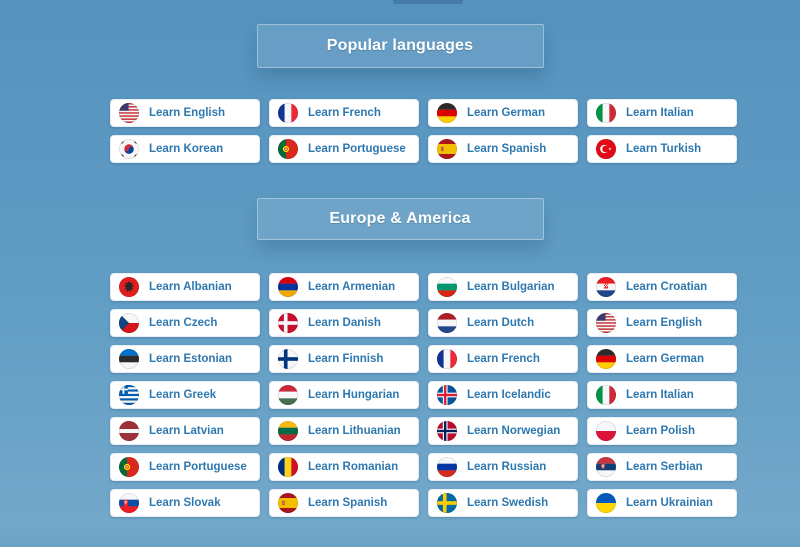 Image resolution: width=800 pixels, height=547 pixels. What do you see at coordinates (185, 287) in the screenshot?
I see `learn-albanian-button: Learn Albanian` at bounding box center [185, 287].